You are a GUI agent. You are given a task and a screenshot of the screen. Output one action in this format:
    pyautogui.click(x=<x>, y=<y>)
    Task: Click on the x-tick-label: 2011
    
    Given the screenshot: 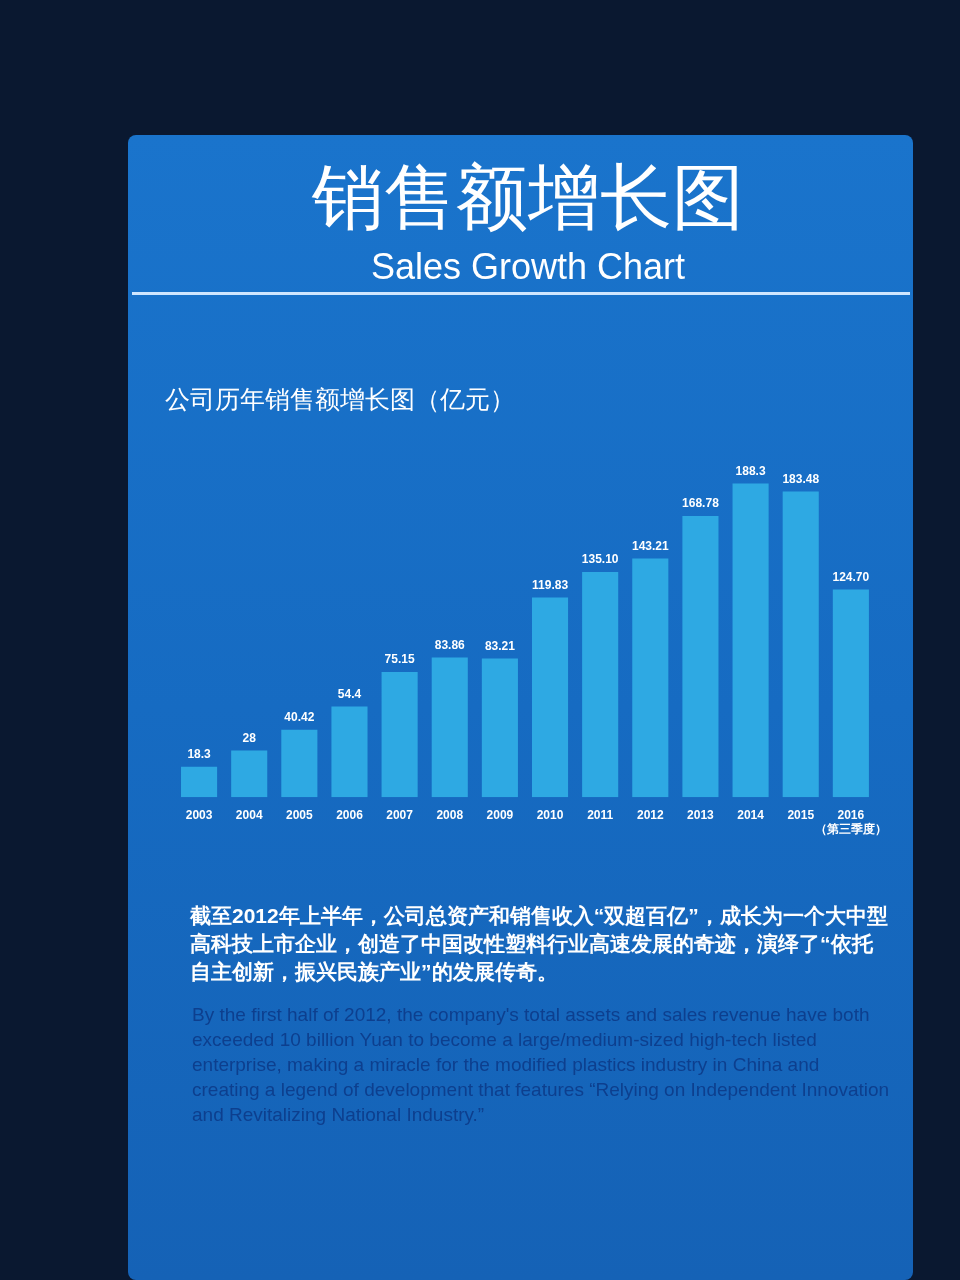 What is the action you would take?
    pyautogui.click(x=600, y=814)
    